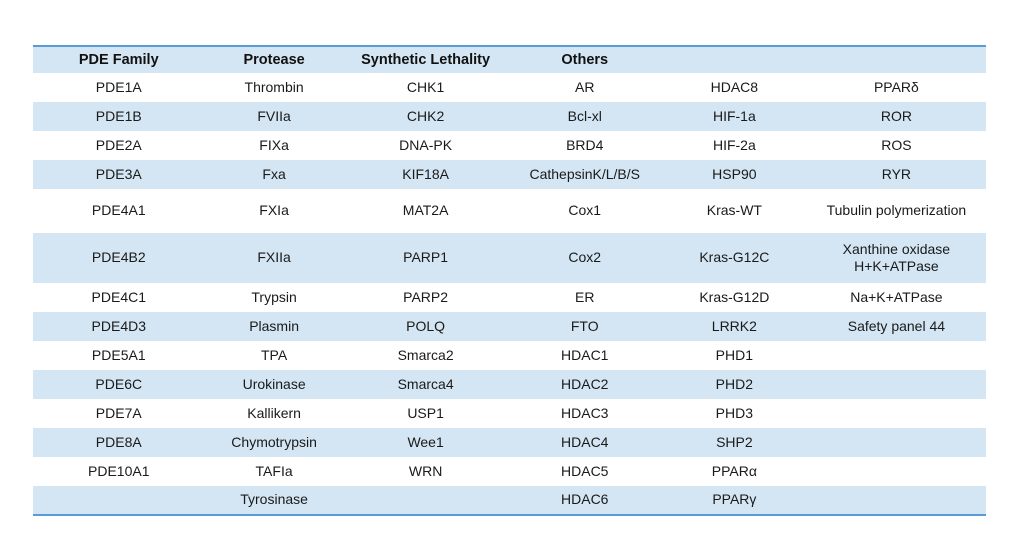  I want to click on table-cell: PARP1, so click(426, 257).